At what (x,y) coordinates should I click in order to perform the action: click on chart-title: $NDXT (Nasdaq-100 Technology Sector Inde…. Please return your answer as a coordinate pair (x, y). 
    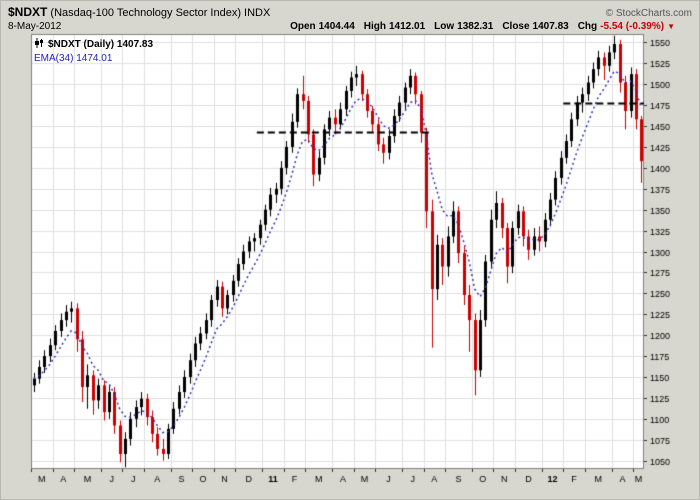
    Looking at the image, I should click on (139, 12).